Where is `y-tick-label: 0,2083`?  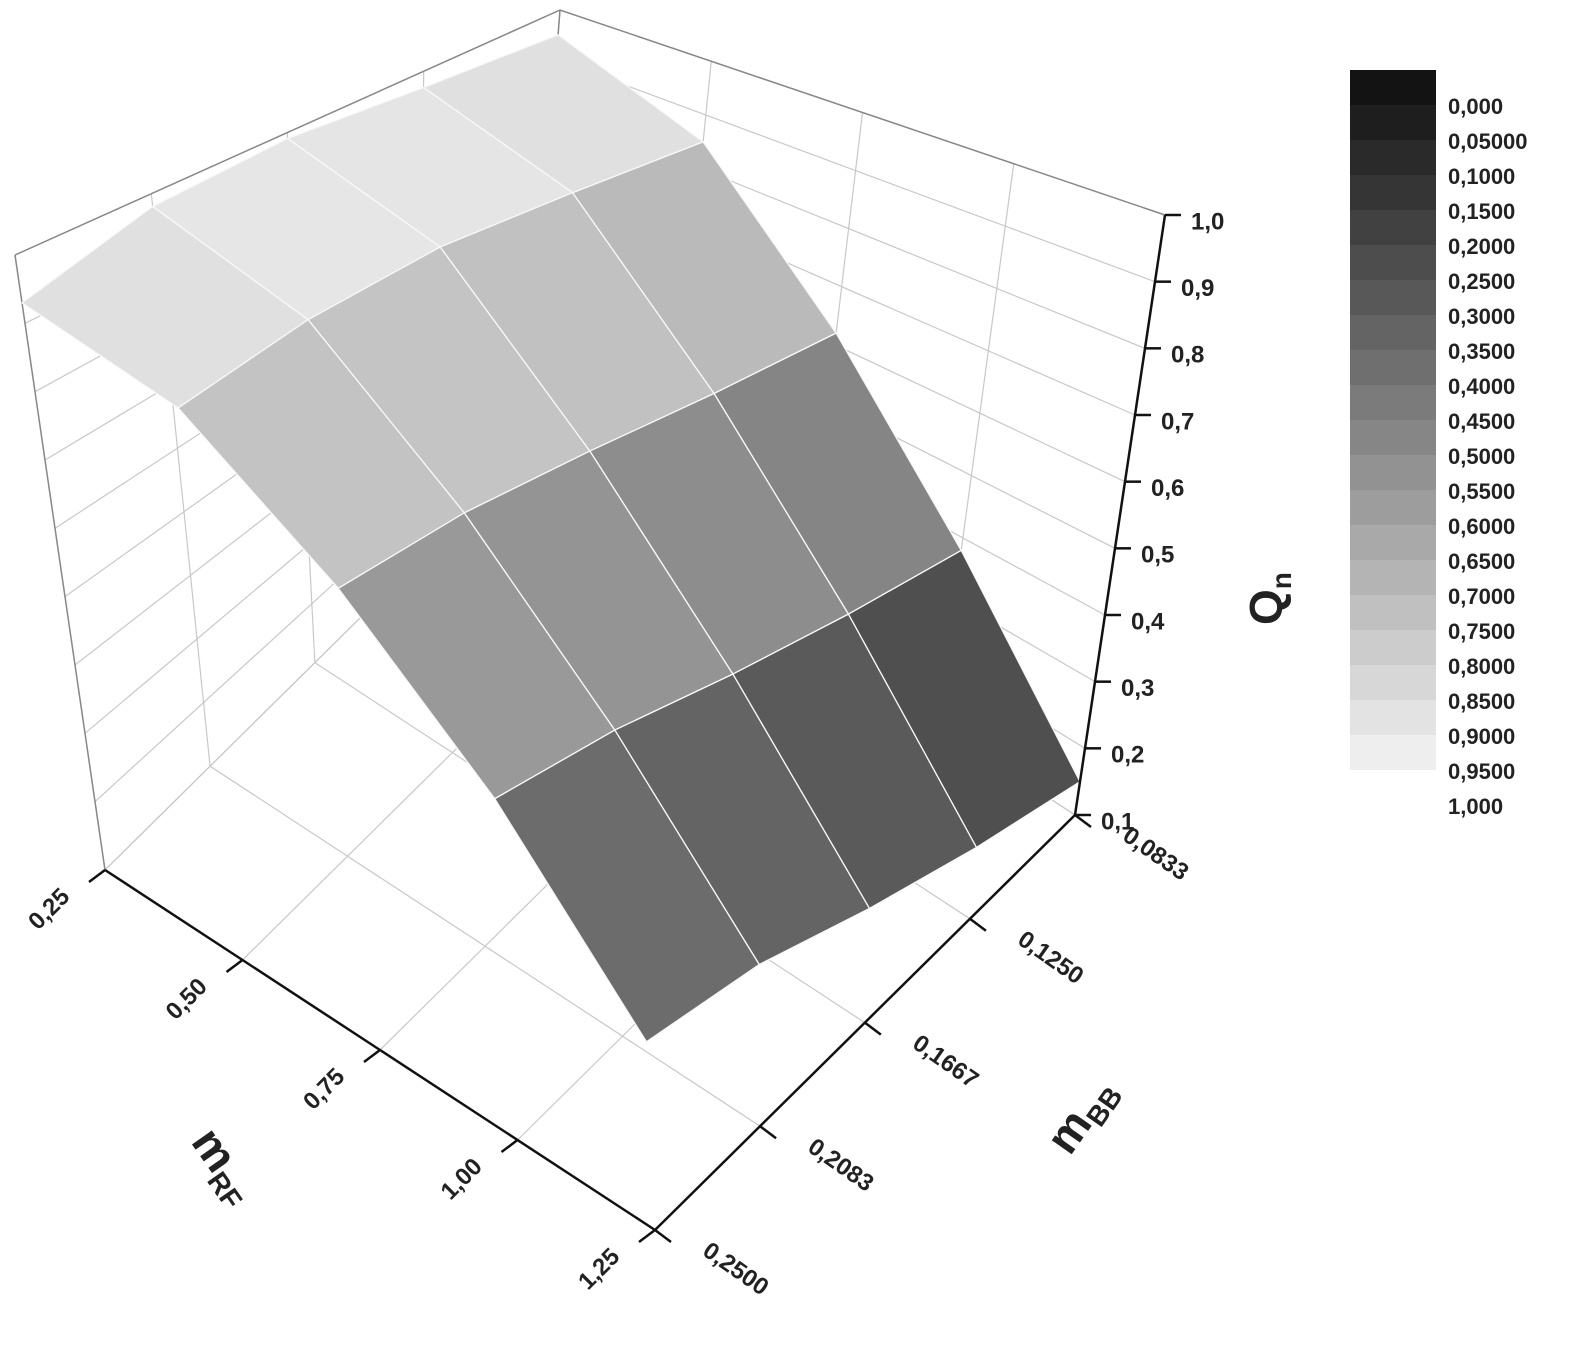 y-tick-label: 0,2083 is located at coordinates (841, 1165).